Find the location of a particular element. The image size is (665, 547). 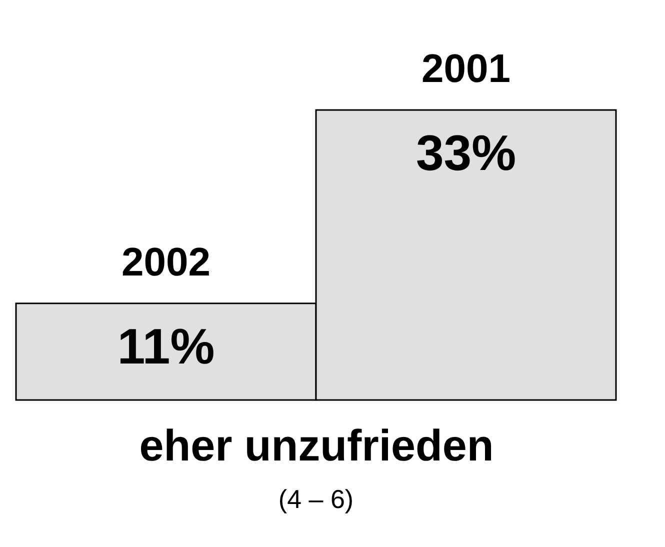

x-tick-label: 2002 is located at coordinates (166, 262).